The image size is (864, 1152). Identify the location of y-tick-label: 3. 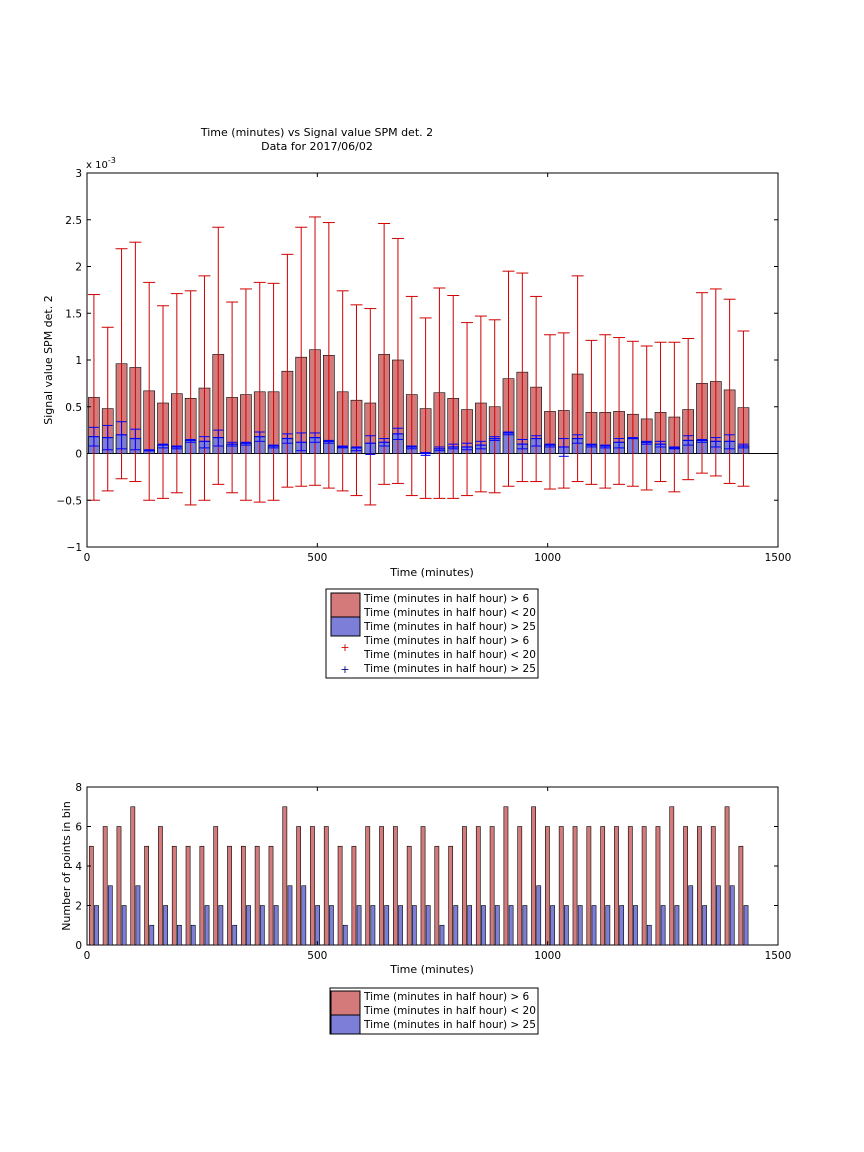
(78, 174).